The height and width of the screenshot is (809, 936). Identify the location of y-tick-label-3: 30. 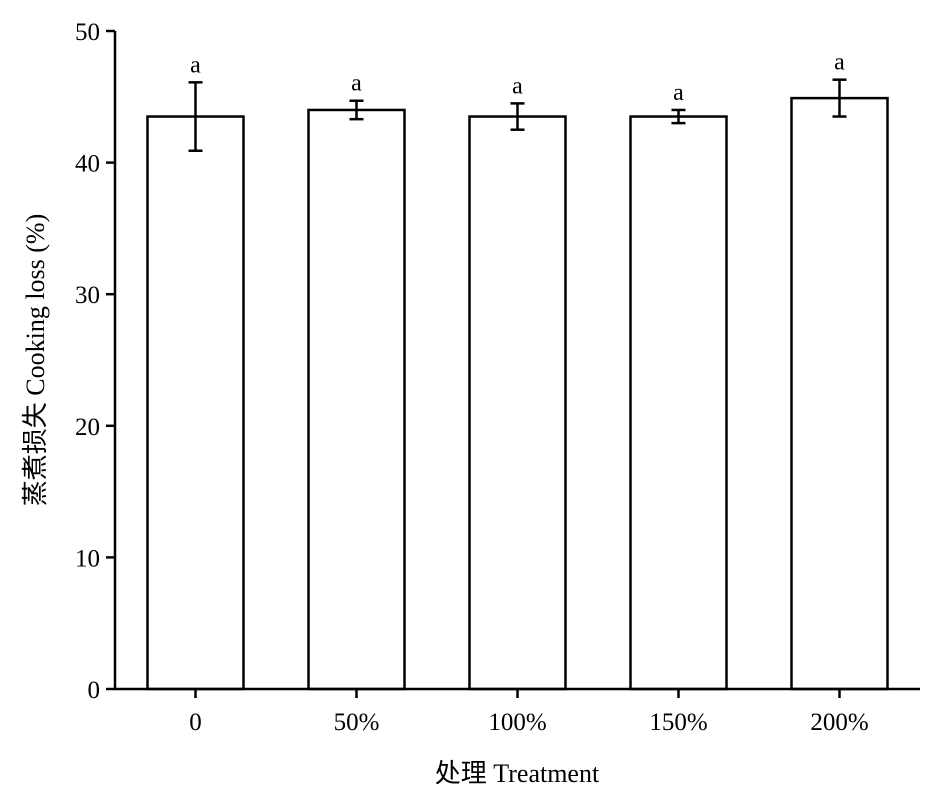
(87, 295).